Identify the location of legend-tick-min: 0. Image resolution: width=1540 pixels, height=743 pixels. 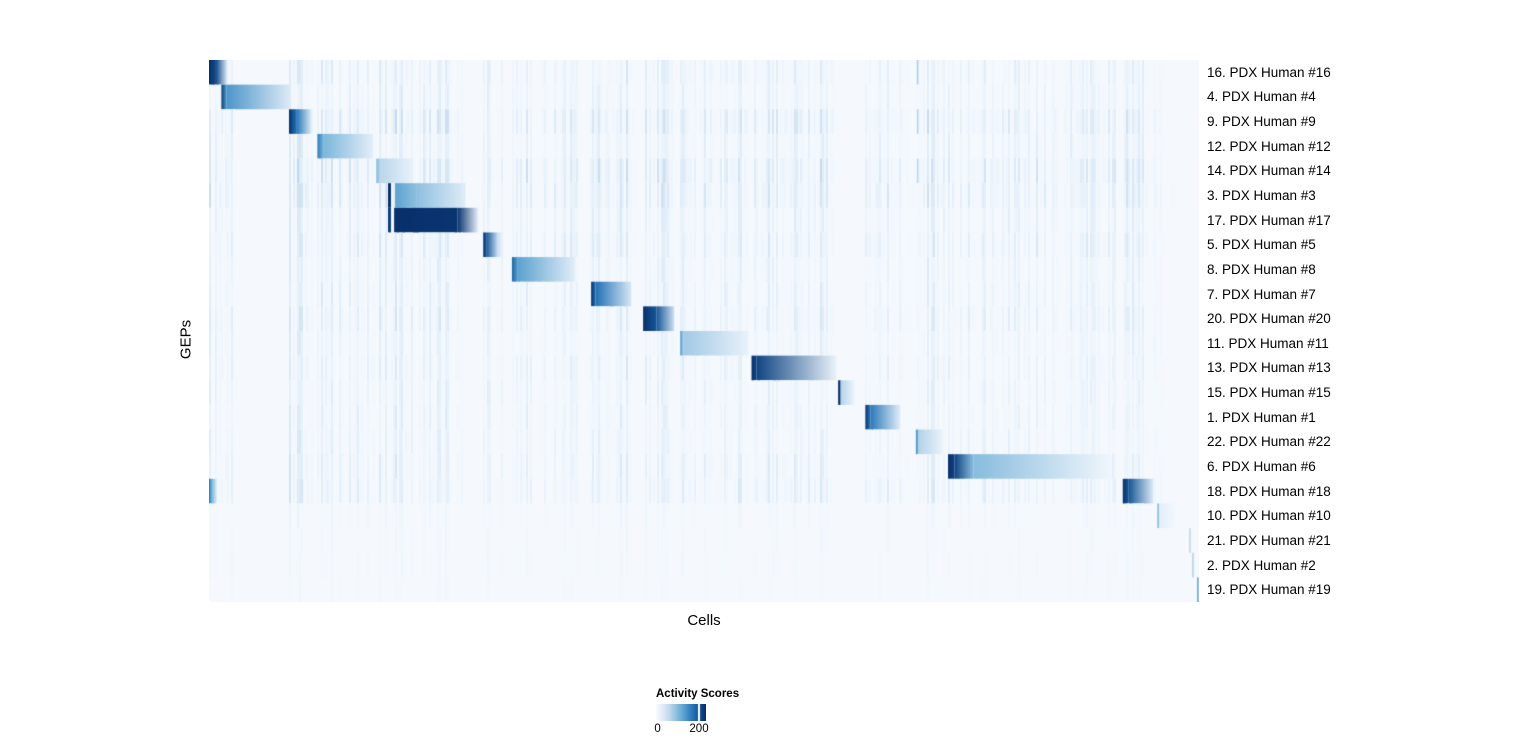
(657, 729).